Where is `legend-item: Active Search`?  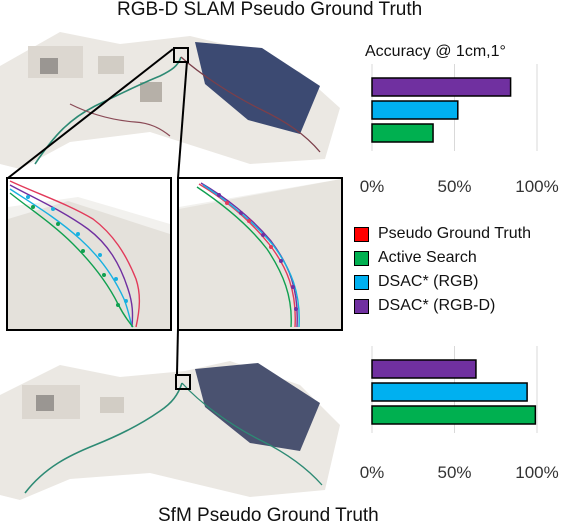
legend-item: Active Search is located at coordinates (442, 258).